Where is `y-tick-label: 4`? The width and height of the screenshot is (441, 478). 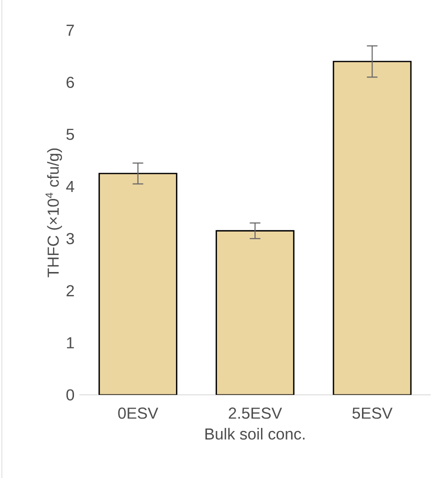 y-tick-label: 4 is located at coordinates (70, 186).